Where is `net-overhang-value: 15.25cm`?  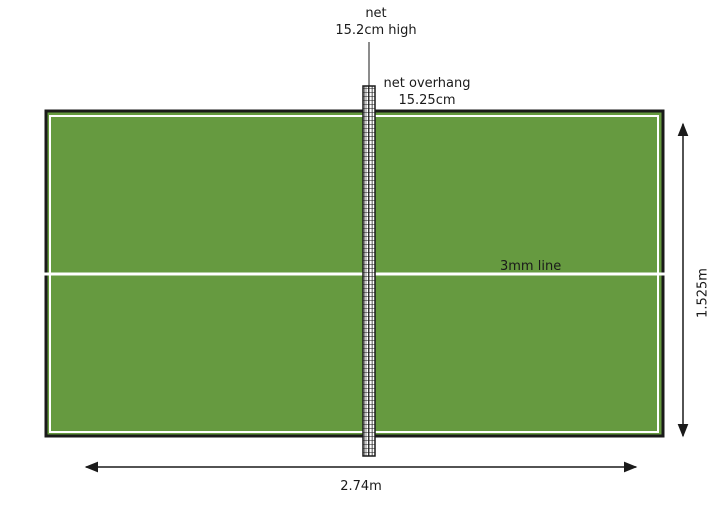
net-overhang-value: 15.25cm is located at coordinates (427, 100).